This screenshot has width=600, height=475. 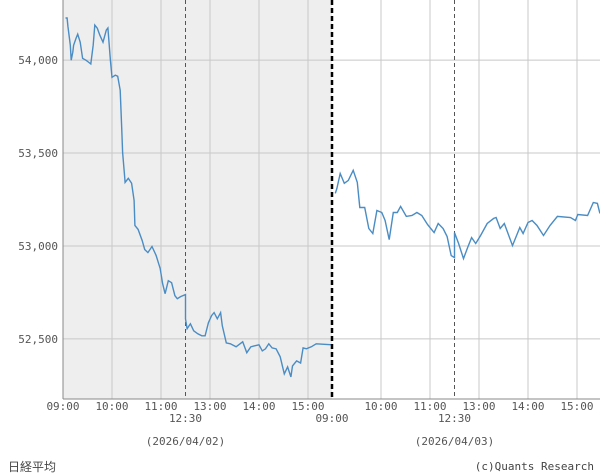 I want to click on chart-title: 日経平均, so click(x=32, y=467).